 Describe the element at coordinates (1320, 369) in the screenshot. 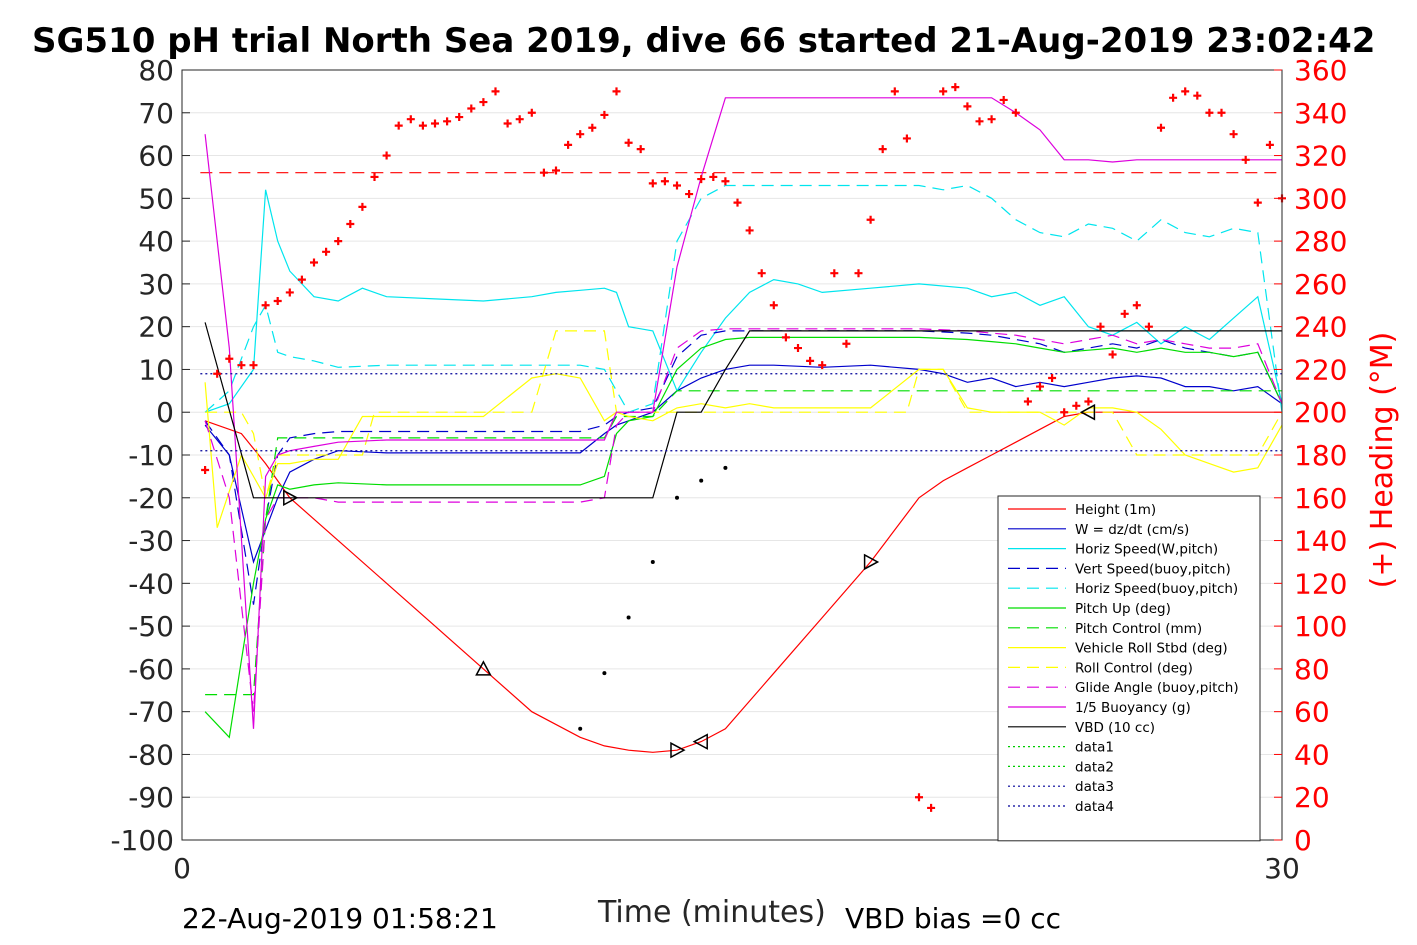

I see `y-right-tick-label: 220` at that location.